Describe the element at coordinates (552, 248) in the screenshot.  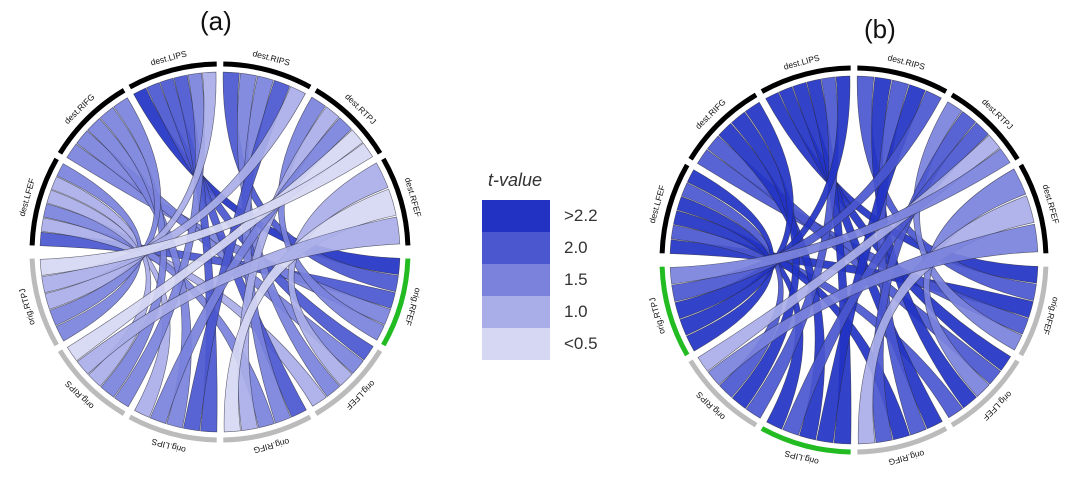
I see `legend-item: 2.0` at that location.